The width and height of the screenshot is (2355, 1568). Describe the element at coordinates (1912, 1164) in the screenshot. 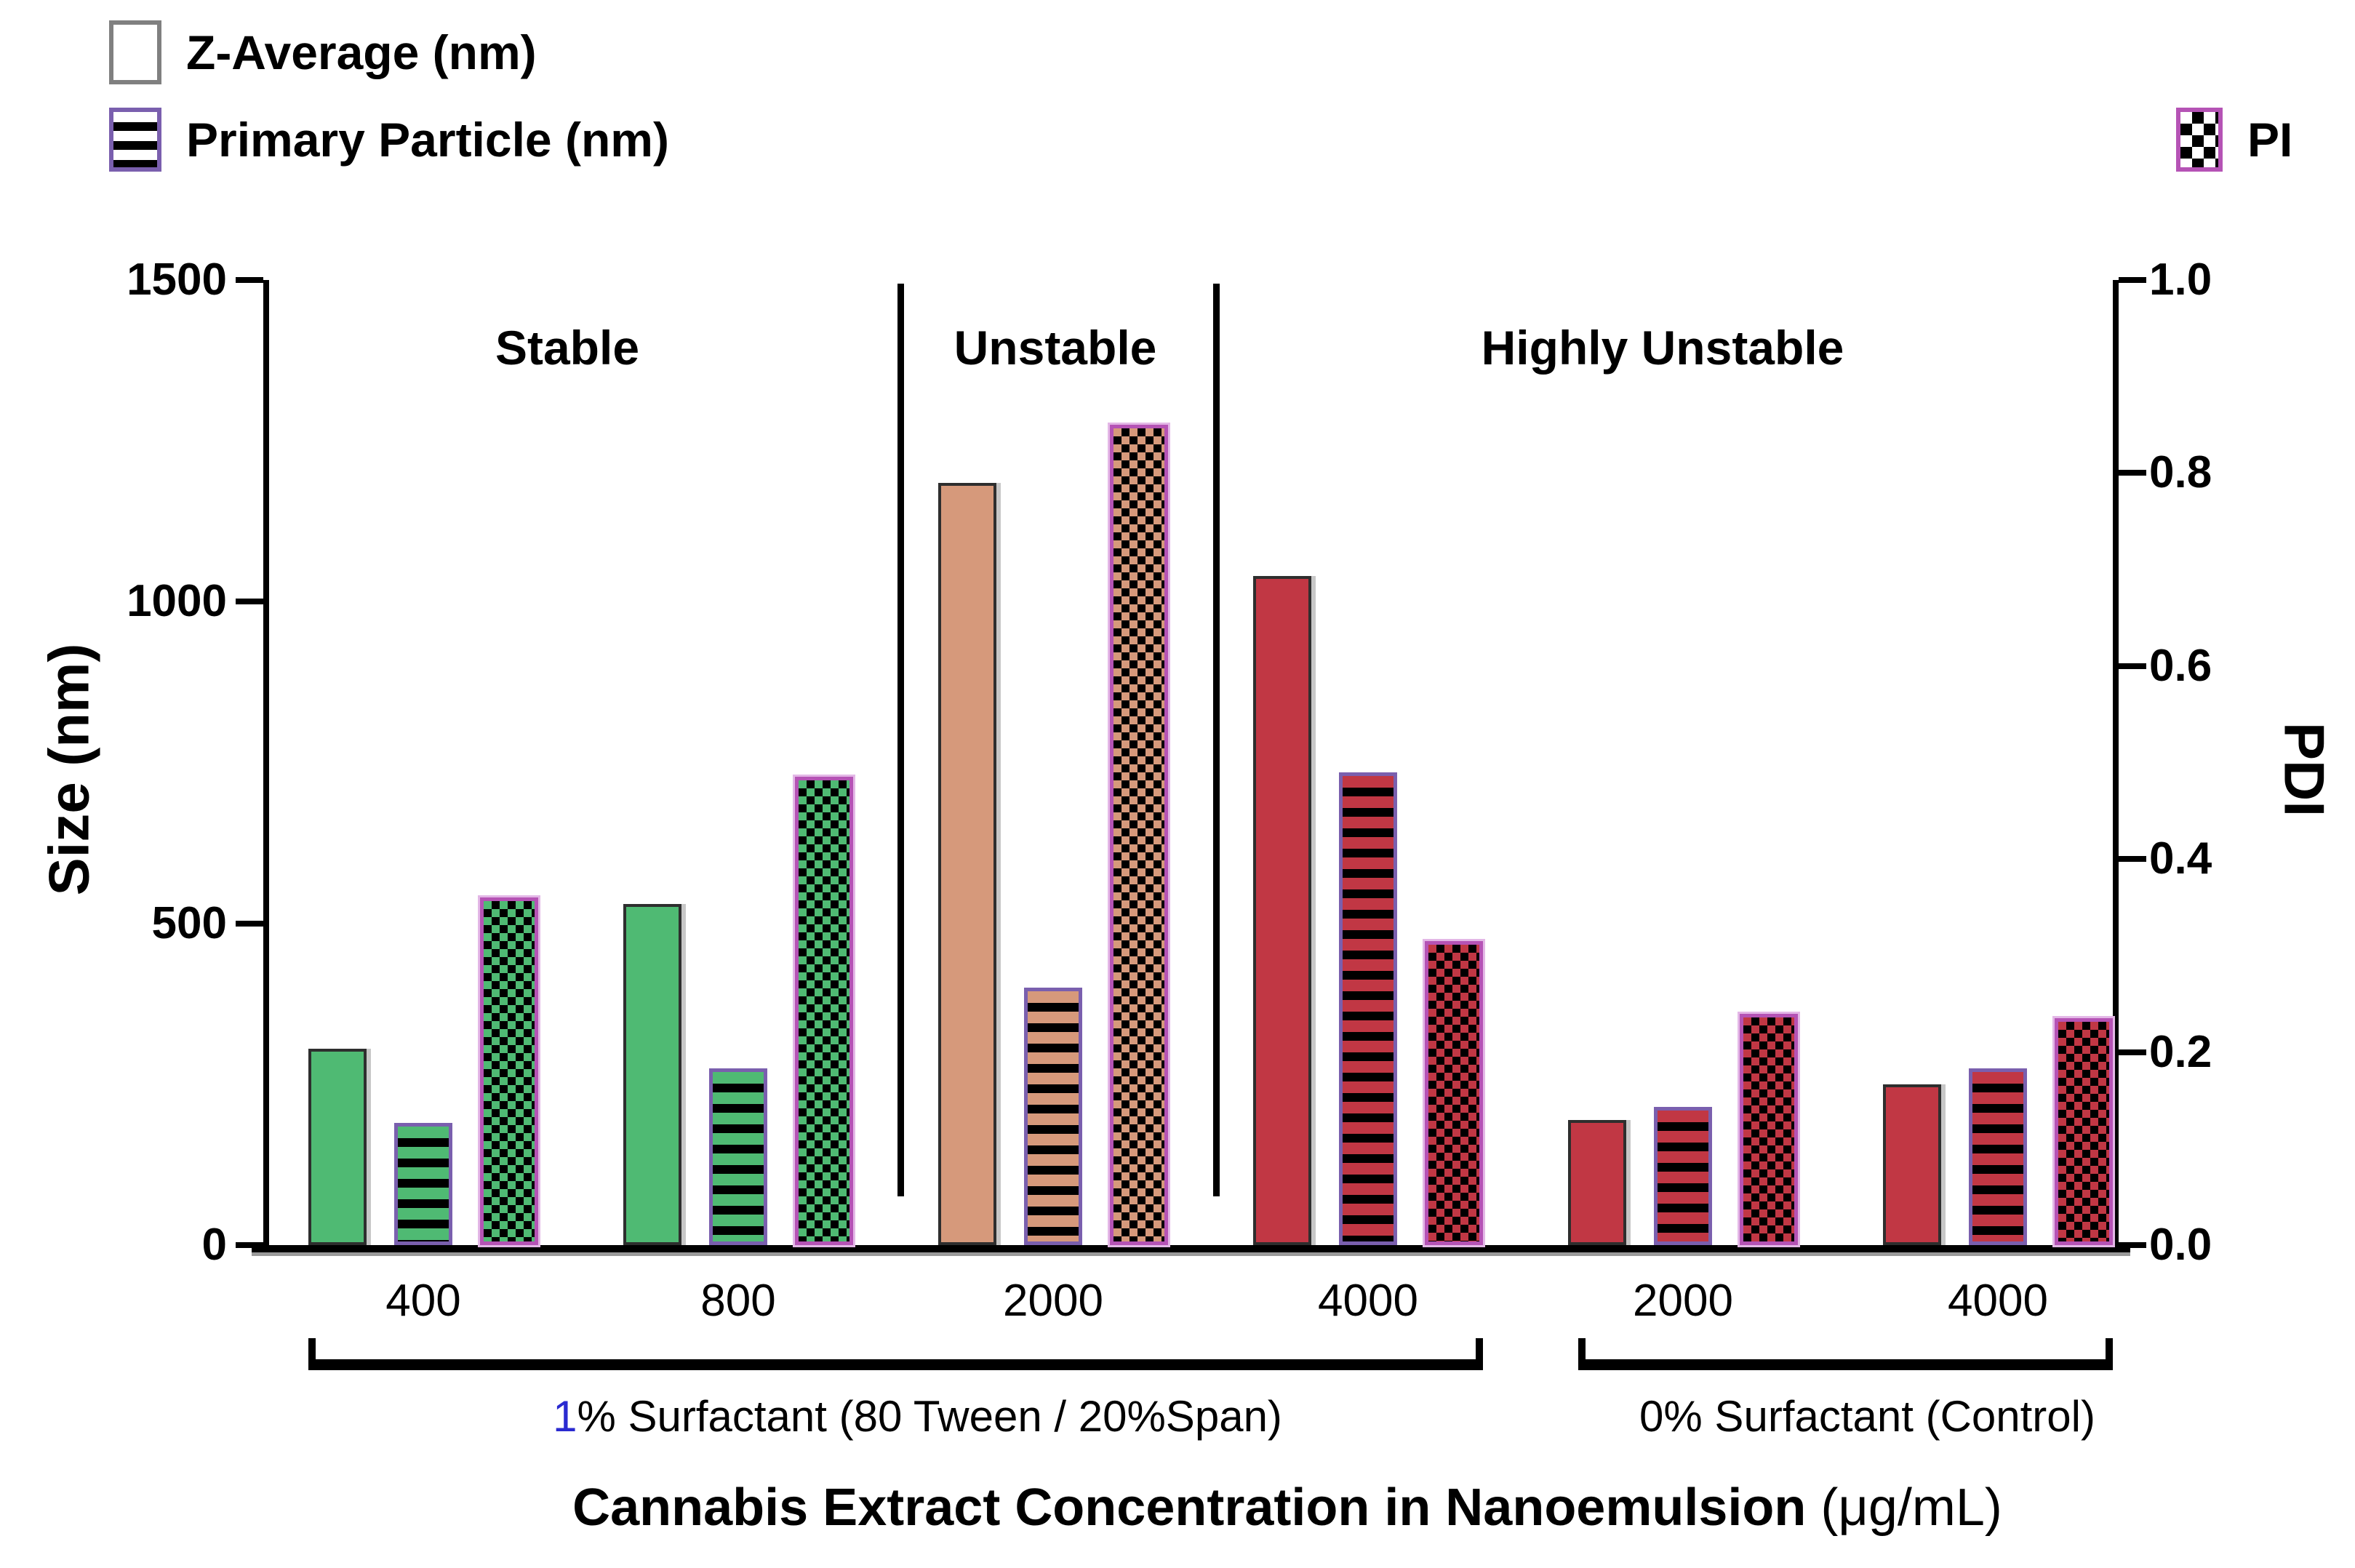

I see `bar-z-average-4000-g5` at that location.